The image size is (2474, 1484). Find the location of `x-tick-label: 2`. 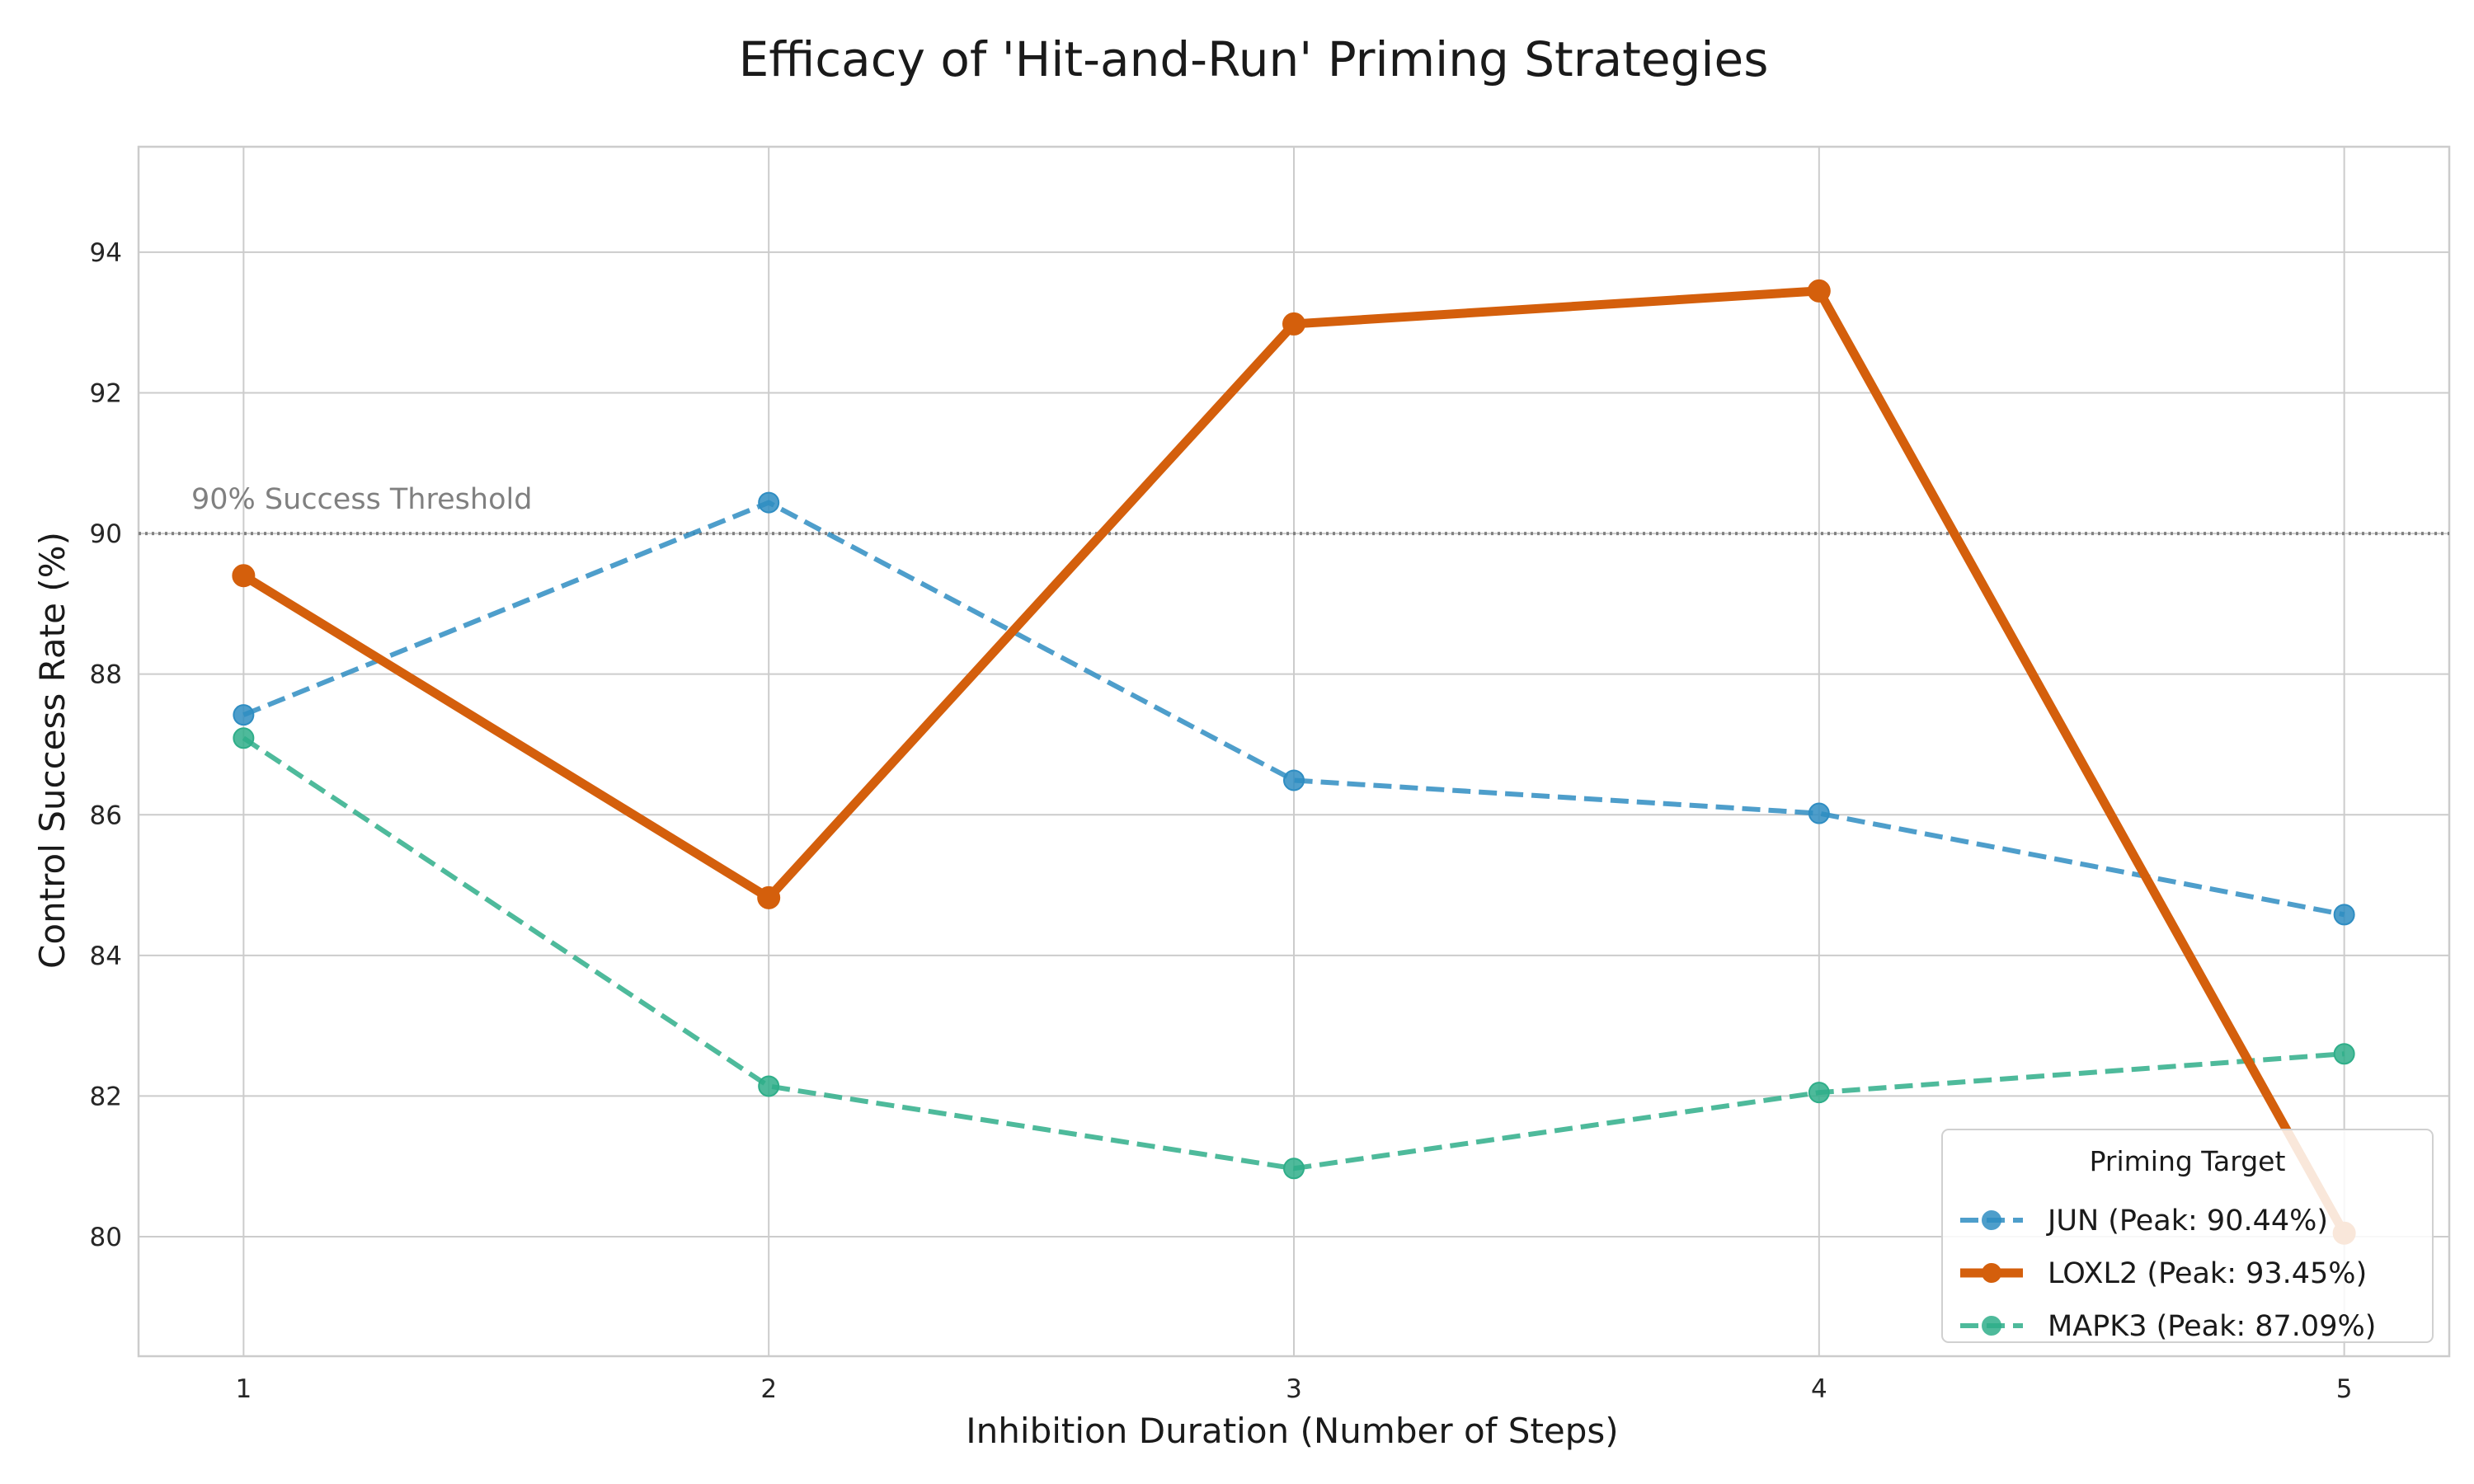

x-tick-label: 2 is located at coordinates (768, 1389).